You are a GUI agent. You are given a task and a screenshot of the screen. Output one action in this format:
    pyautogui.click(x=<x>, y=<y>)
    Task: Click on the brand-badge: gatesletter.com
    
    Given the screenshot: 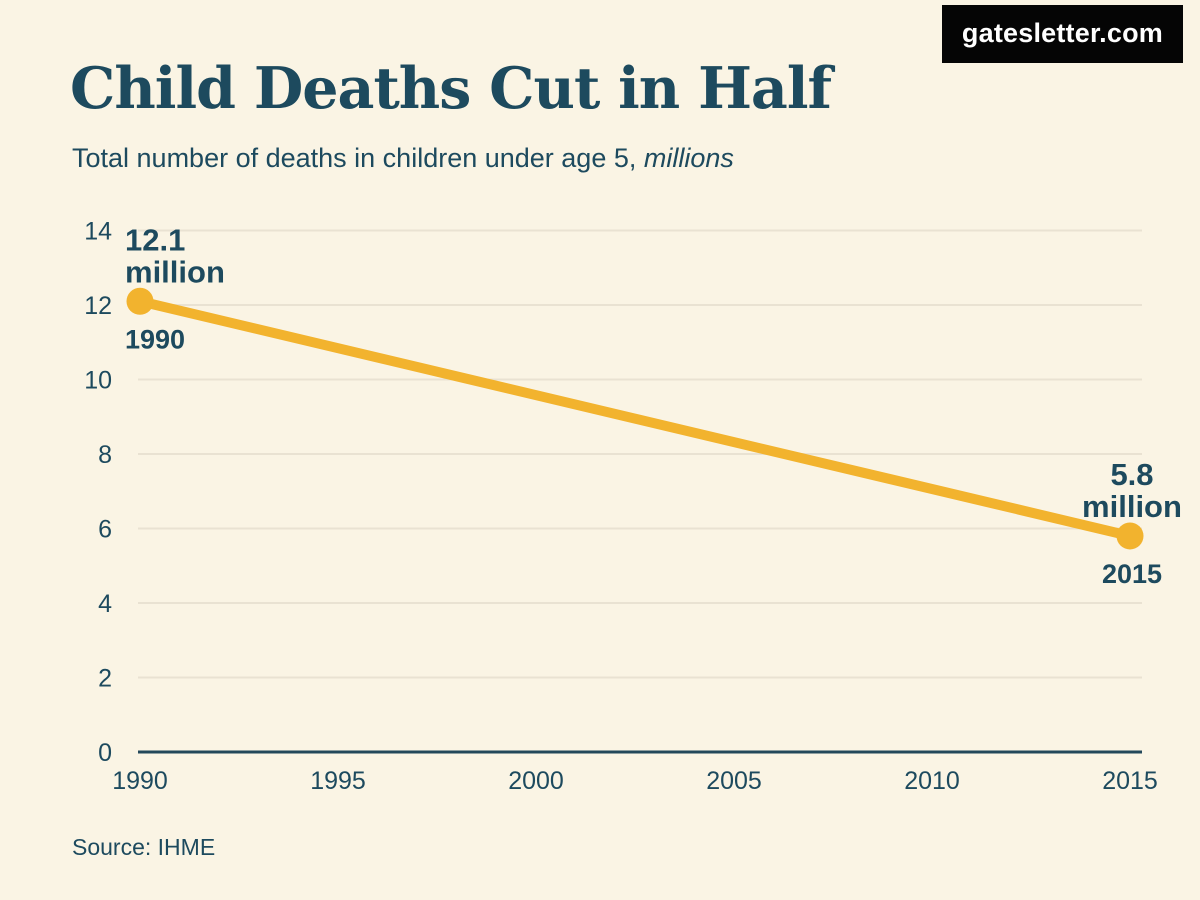 What is the action you would take?
    pyautogui.click(x=1062, y=34)
    